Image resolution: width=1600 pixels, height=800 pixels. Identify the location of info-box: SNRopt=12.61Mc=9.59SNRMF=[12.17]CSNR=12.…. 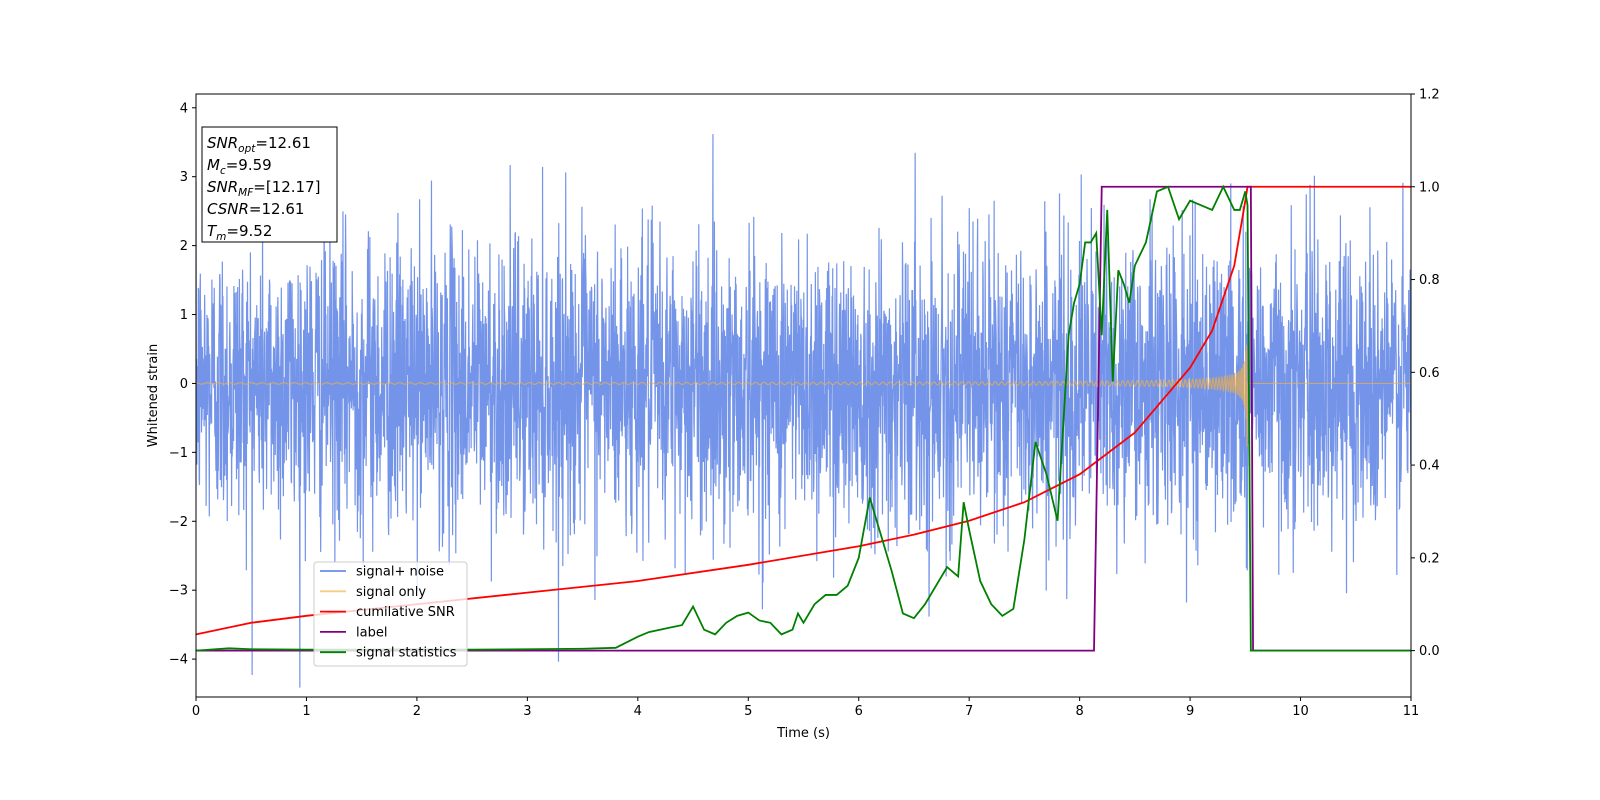
(269, 184).